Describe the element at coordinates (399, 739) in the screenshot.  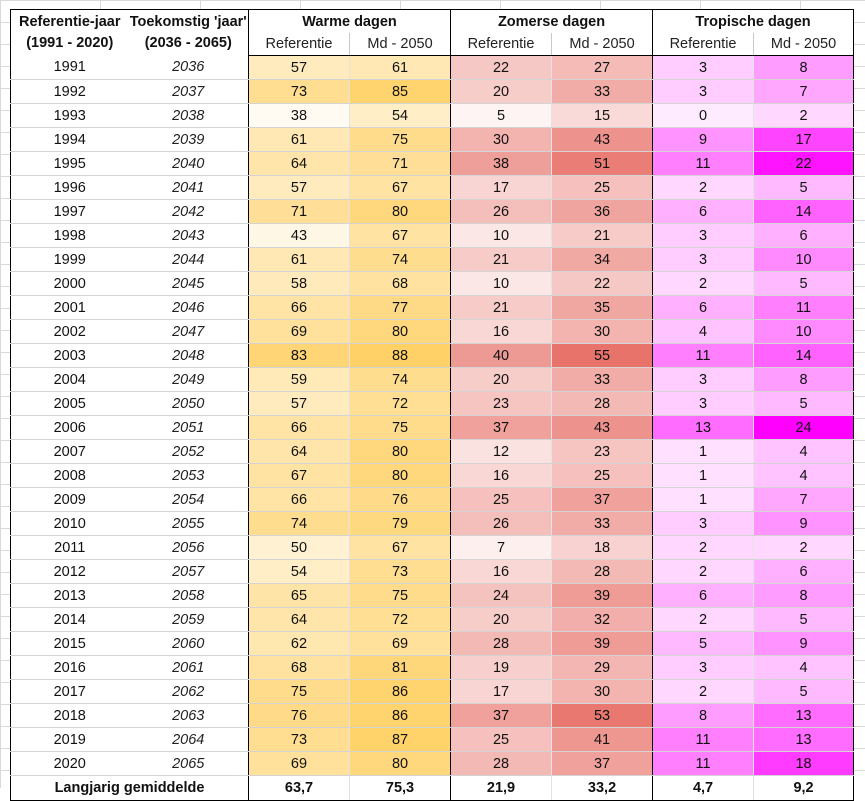
I see `cell-warm-md2050: 87` at that location.